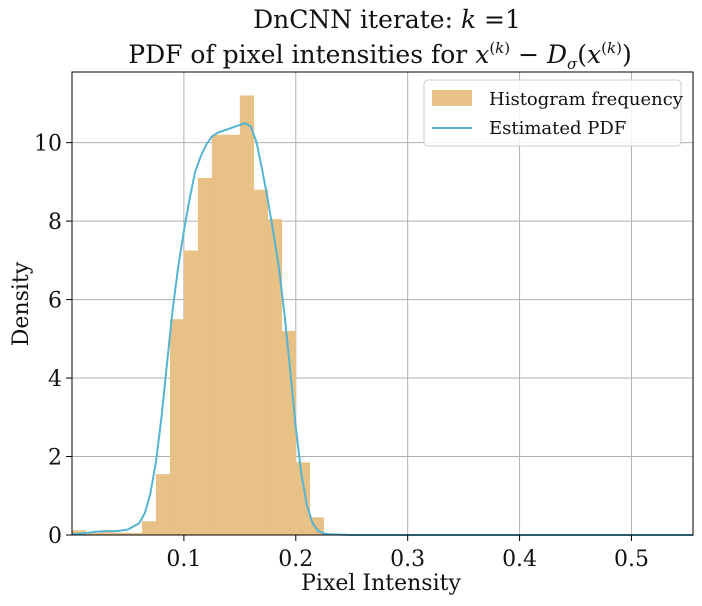 This screenshot has height=606, width=702. I want to click on y-axis-label: Density, so click(21, 303).